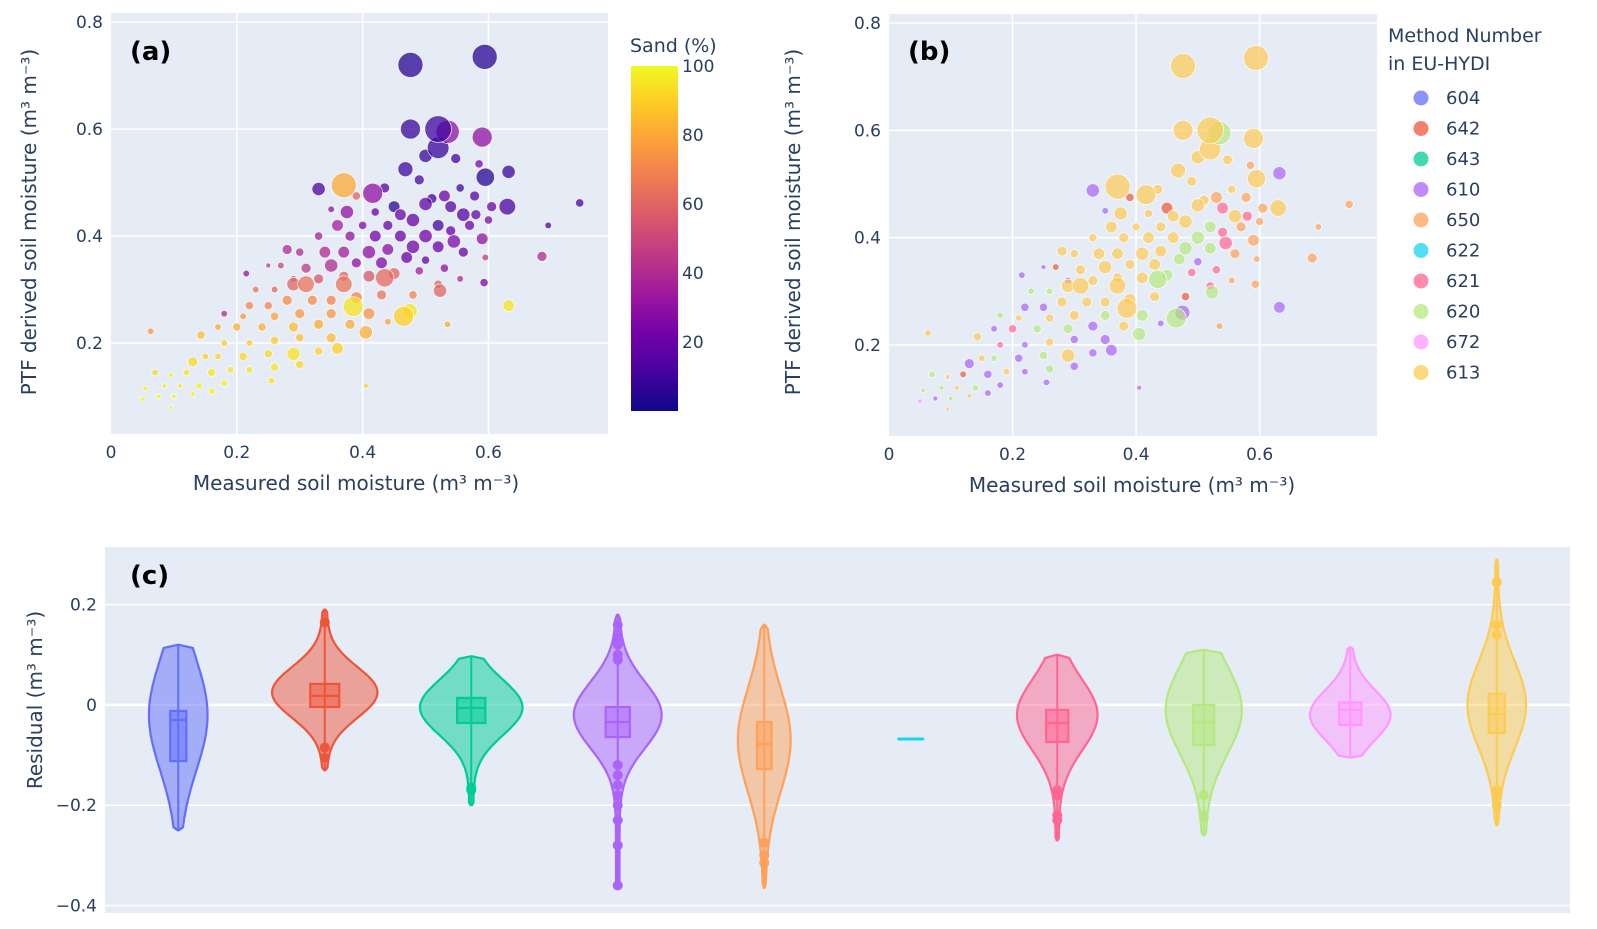 This screenshot has width=1597, height=929. Describe the element at coordinates (693, 136) in the screenshot. I see `colorbar-tick-label: 80` at that location.